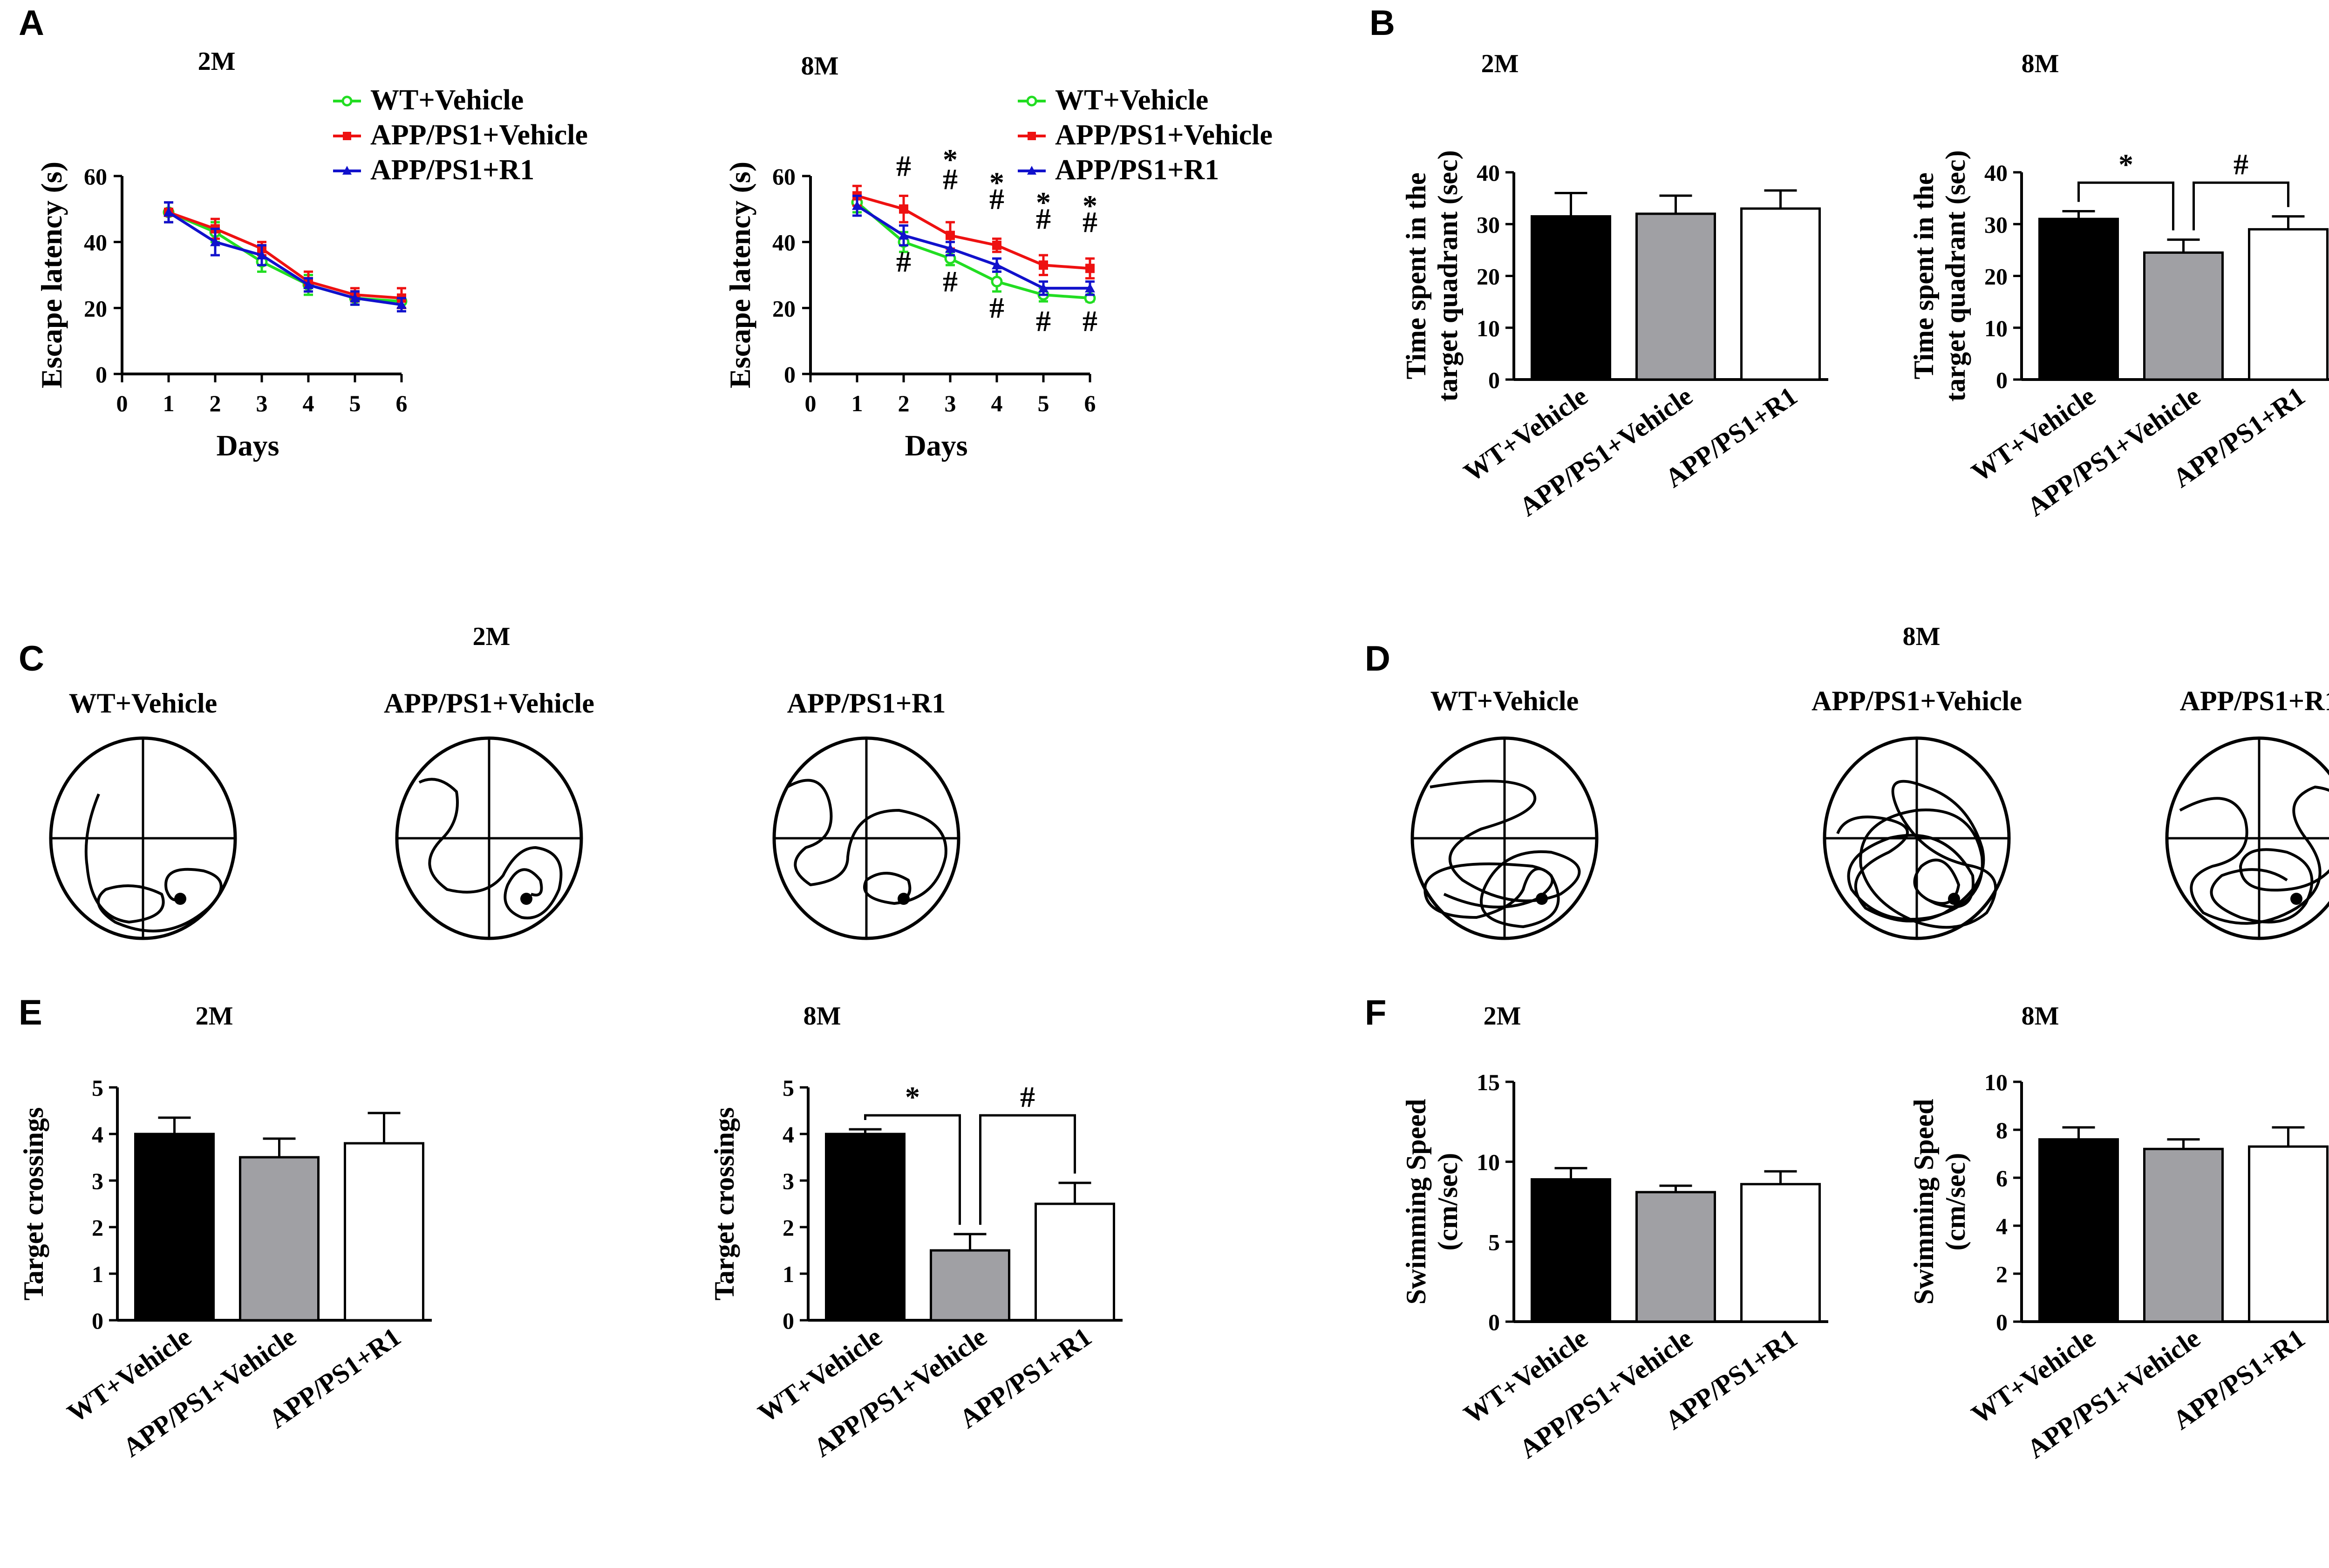 The height and width of the screenshot is (1568, 2329). What do you see at coordinates (2002, 1178) in the screenshot?
I see `y-tick-label: 6` at bounding box center [2002, 1178].